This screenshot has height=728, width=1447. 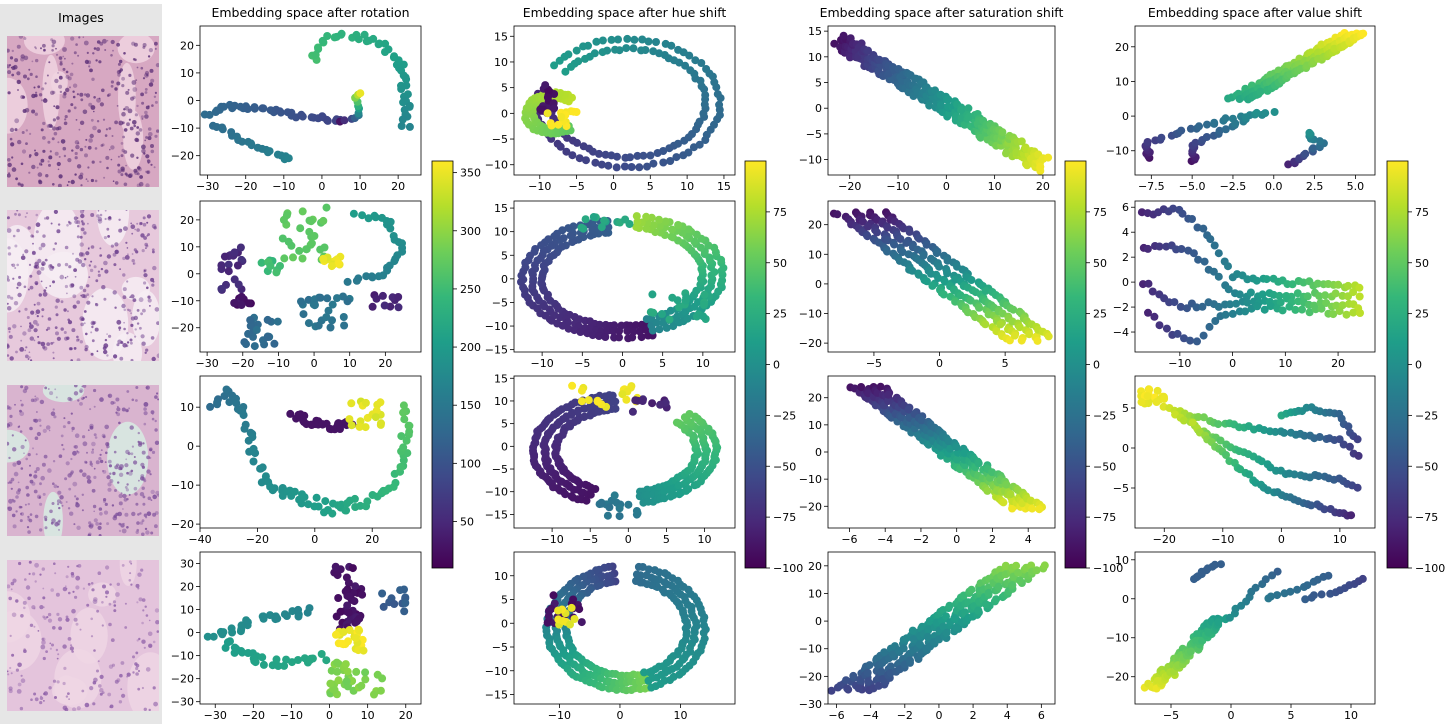 I want to click on x-tick-label: 0.0, so click(x=1274, y=186).